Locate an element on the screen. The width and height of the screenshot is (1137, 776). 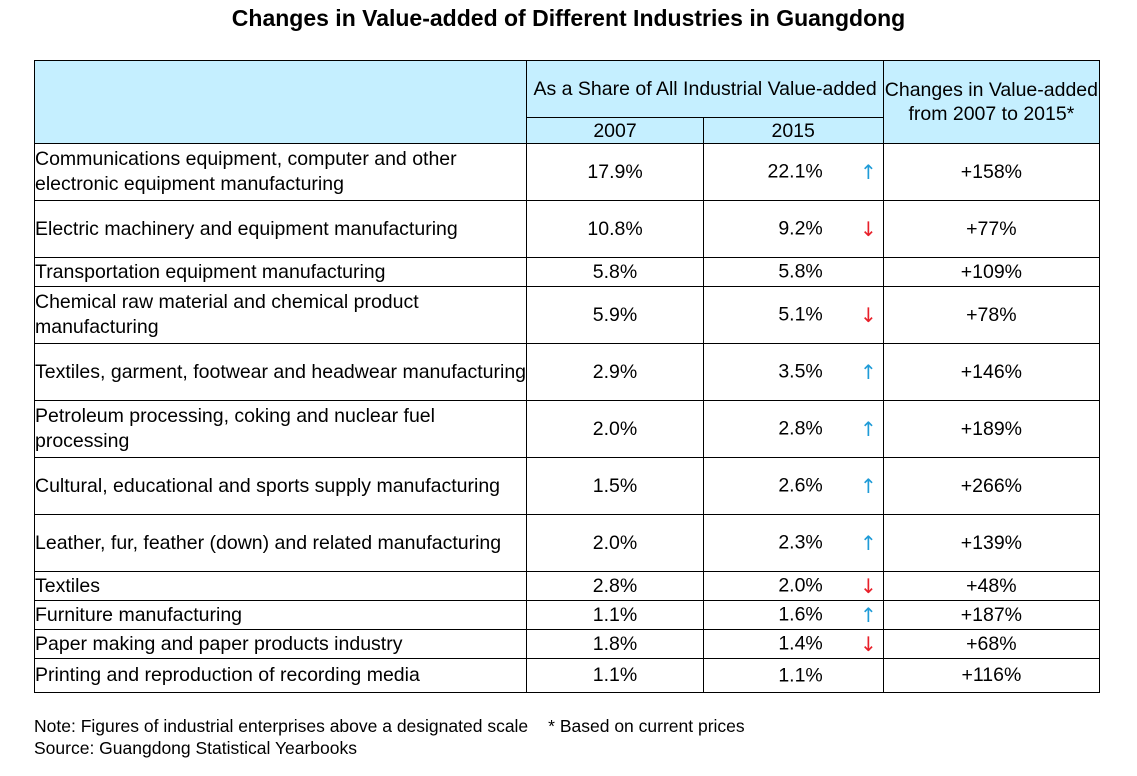
share-2015-value: 22.1% is located at coordinates (795, 171).